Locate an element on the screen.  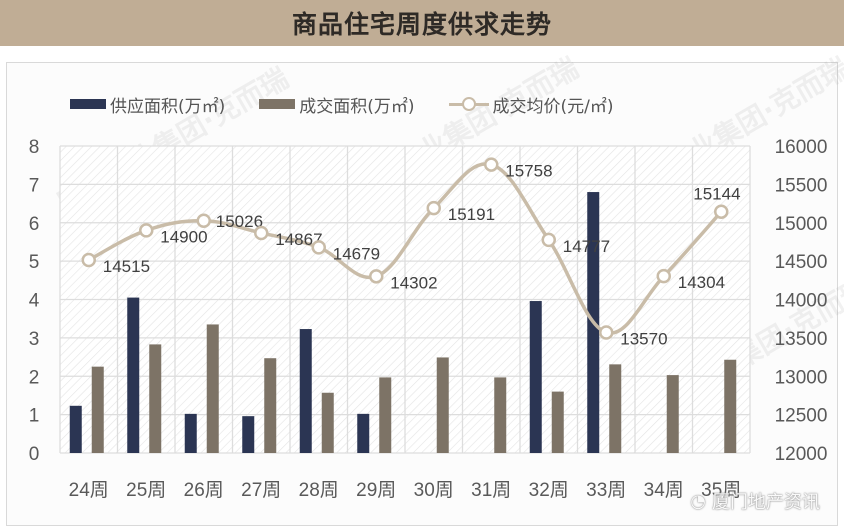
x-axis-tick-label: 28周 is located at coordinates (319, 490).